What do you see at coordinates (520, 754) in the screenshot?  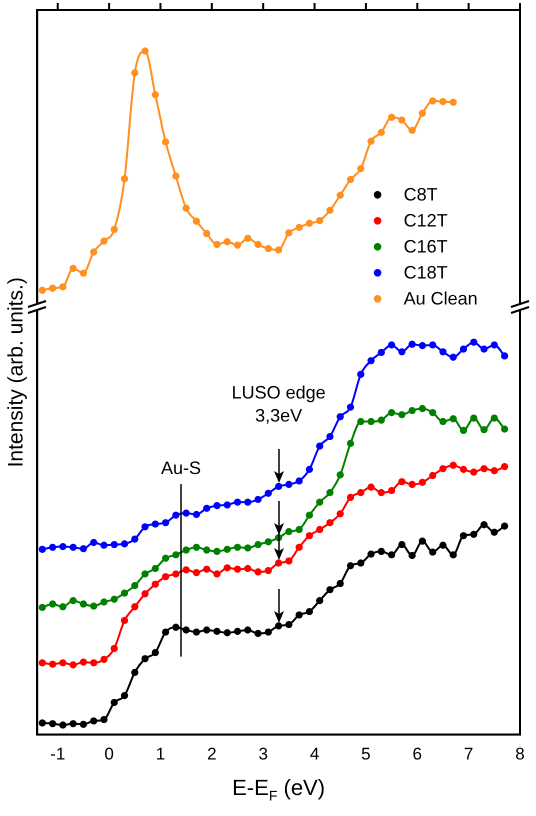 I see `x-tick-label: 8` at bounding box center [520, 754].